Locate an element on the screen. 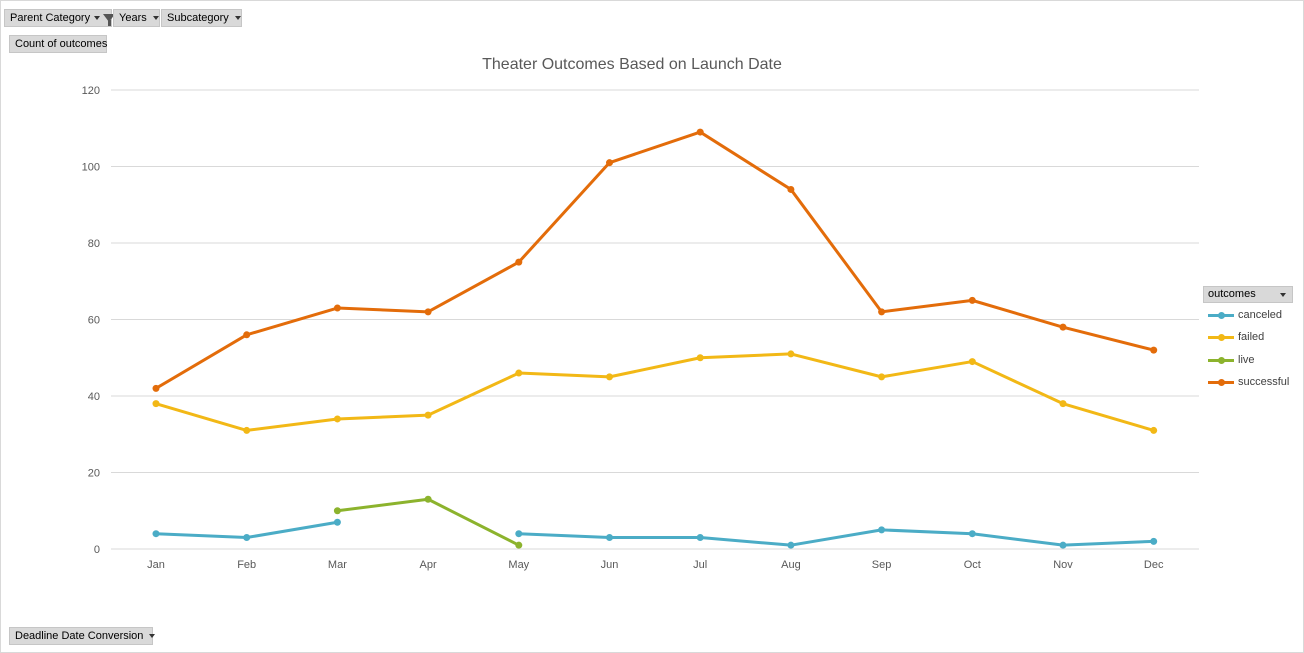 This screenshot has width=1304, height=653. filter-field-years: Years is located at coordinates (136, 18).